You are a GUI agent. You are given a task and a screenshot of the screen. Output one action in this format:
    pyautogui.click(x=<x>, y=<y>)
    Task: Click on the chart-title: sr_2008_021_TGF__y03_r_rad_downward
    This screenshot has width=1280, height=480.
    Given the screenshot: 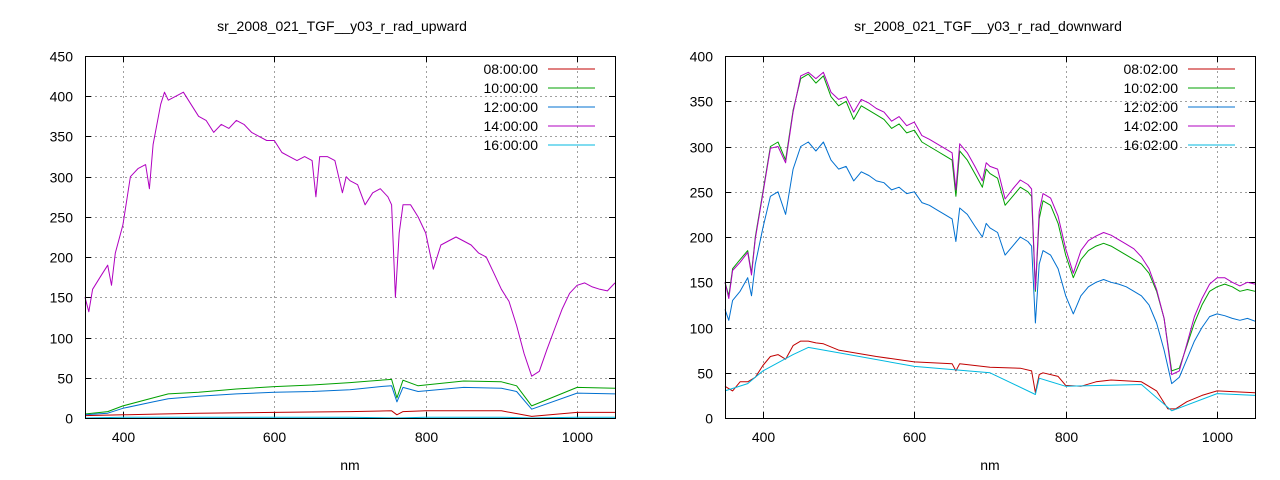 What is the action you would take?
    pyautogui.click(x=988, y=26)
    